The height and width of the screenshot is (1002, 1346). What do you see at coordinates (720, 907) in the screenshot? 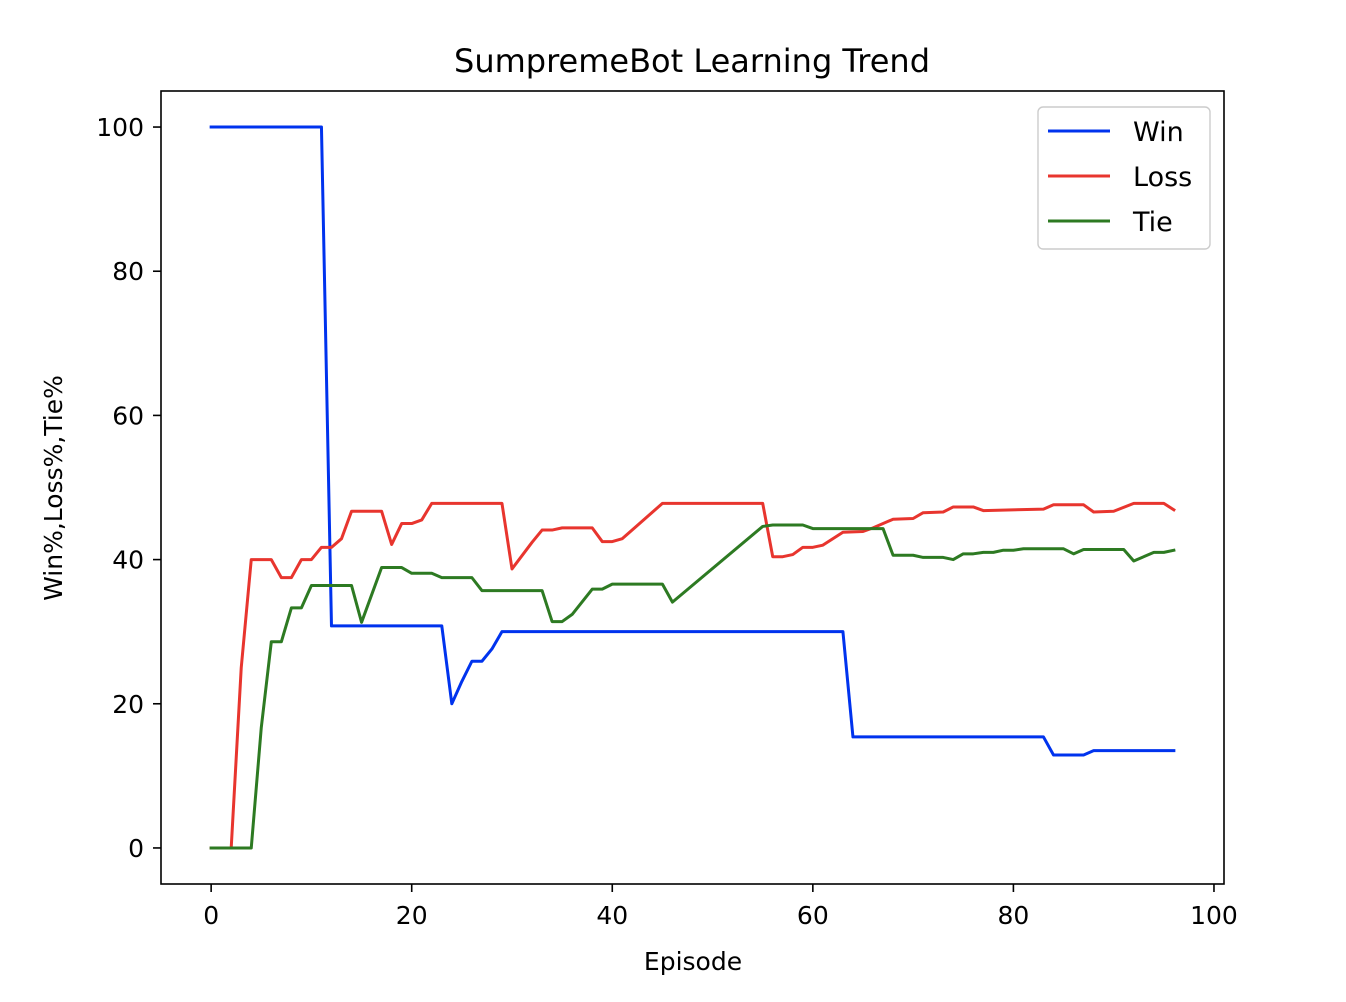
I see `x-axis-ticks: 0 20 40 60 80 100` at bounding box center [720, 907].